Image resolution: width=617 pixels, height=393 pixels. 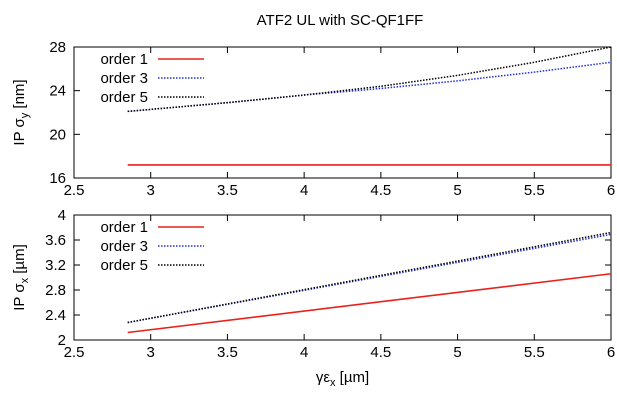 What do you see at coordinates (340, 20) in the screenshot?
I see `chart-title: ATF2 UL with SC-QF1FF` at bounding box center [340, 20].